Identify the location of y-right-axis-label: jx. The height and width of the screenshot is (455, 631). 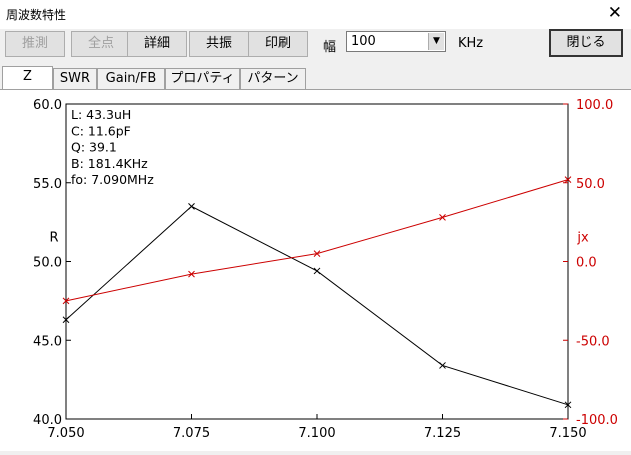
(582, 238).